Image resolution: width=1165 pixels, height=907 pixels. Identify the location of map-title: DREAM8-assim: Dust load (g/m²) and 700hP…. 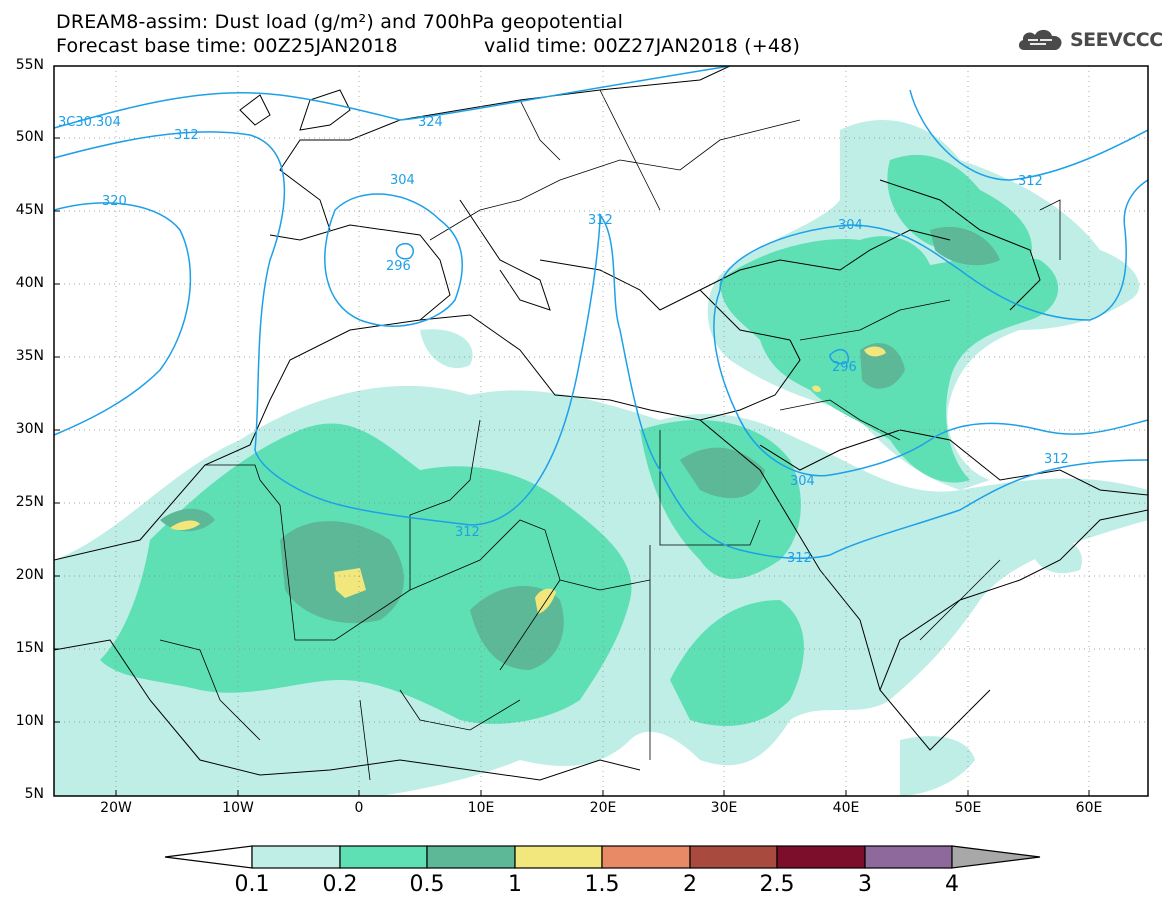
(340, 22).